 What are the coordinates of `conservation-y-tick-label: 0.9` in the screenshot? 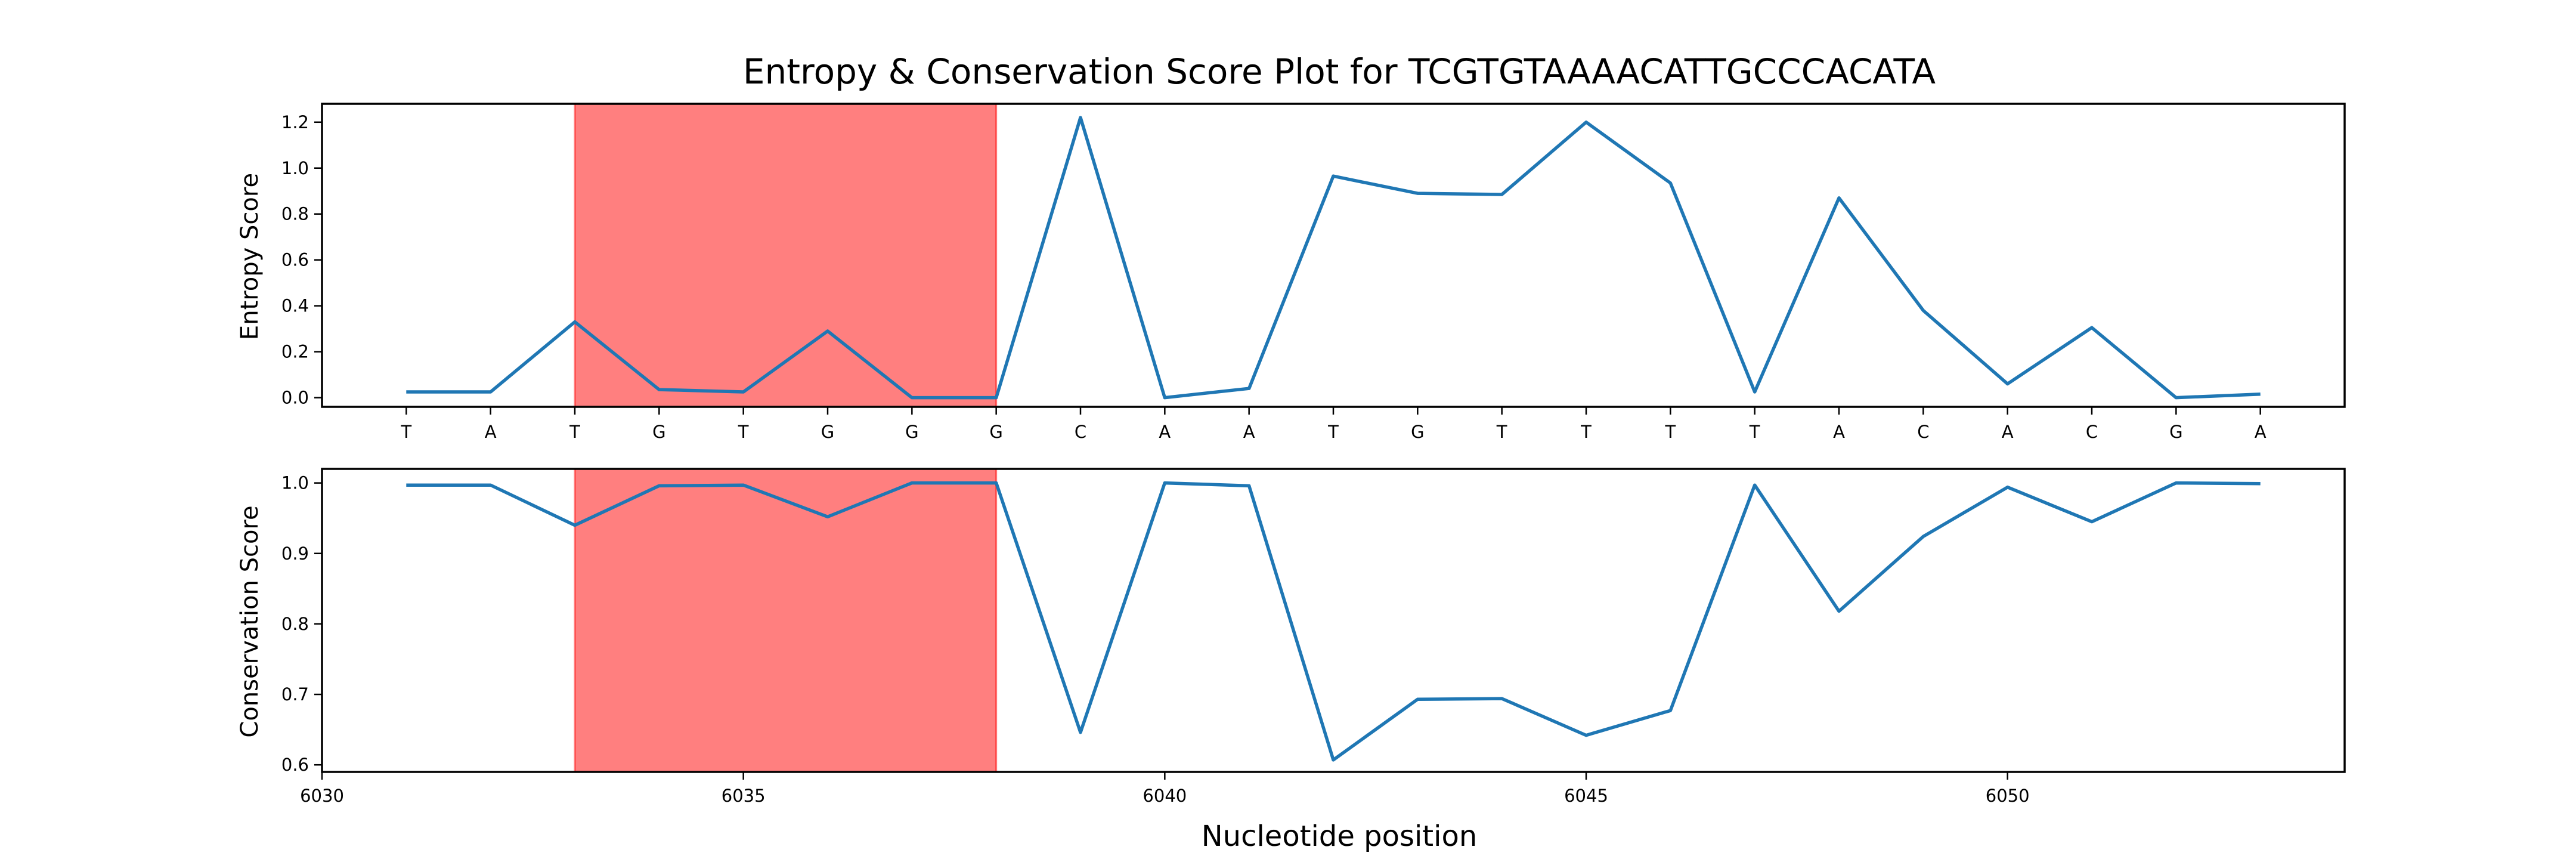 It's located at (295, 553).